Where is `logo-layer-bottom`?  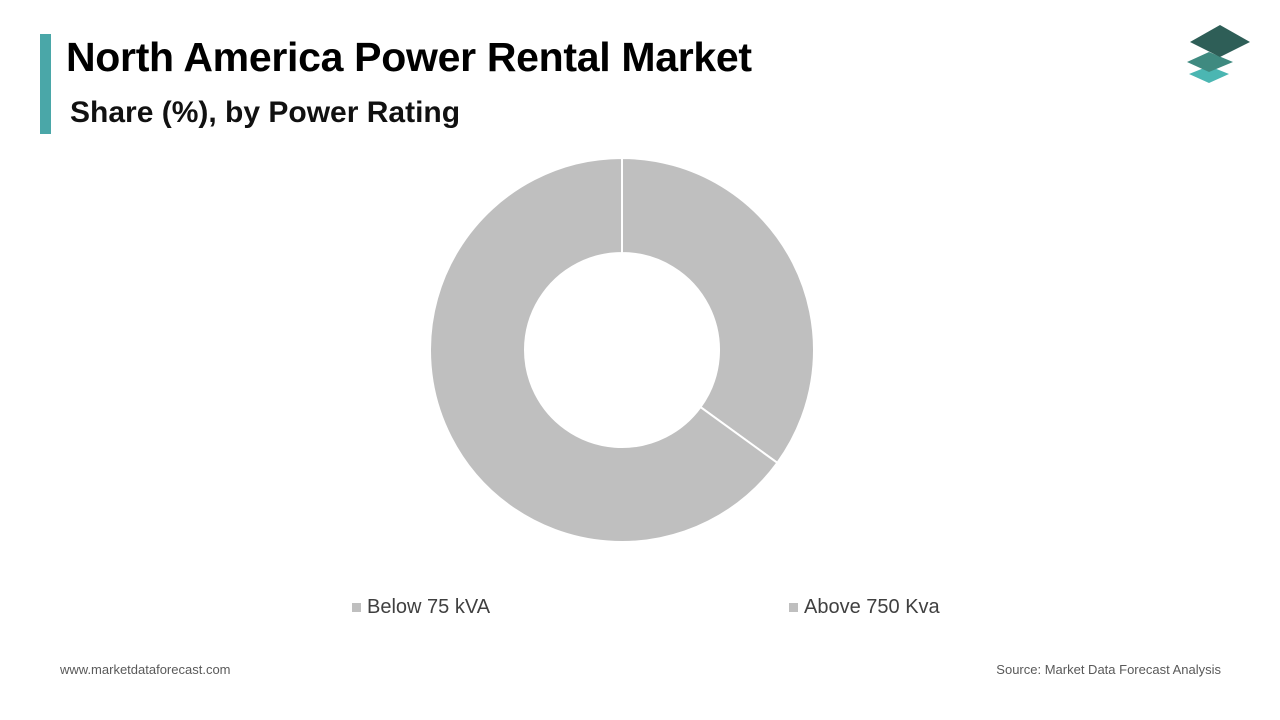
logo-layer-bottom is located at coordinates (1209, 74).